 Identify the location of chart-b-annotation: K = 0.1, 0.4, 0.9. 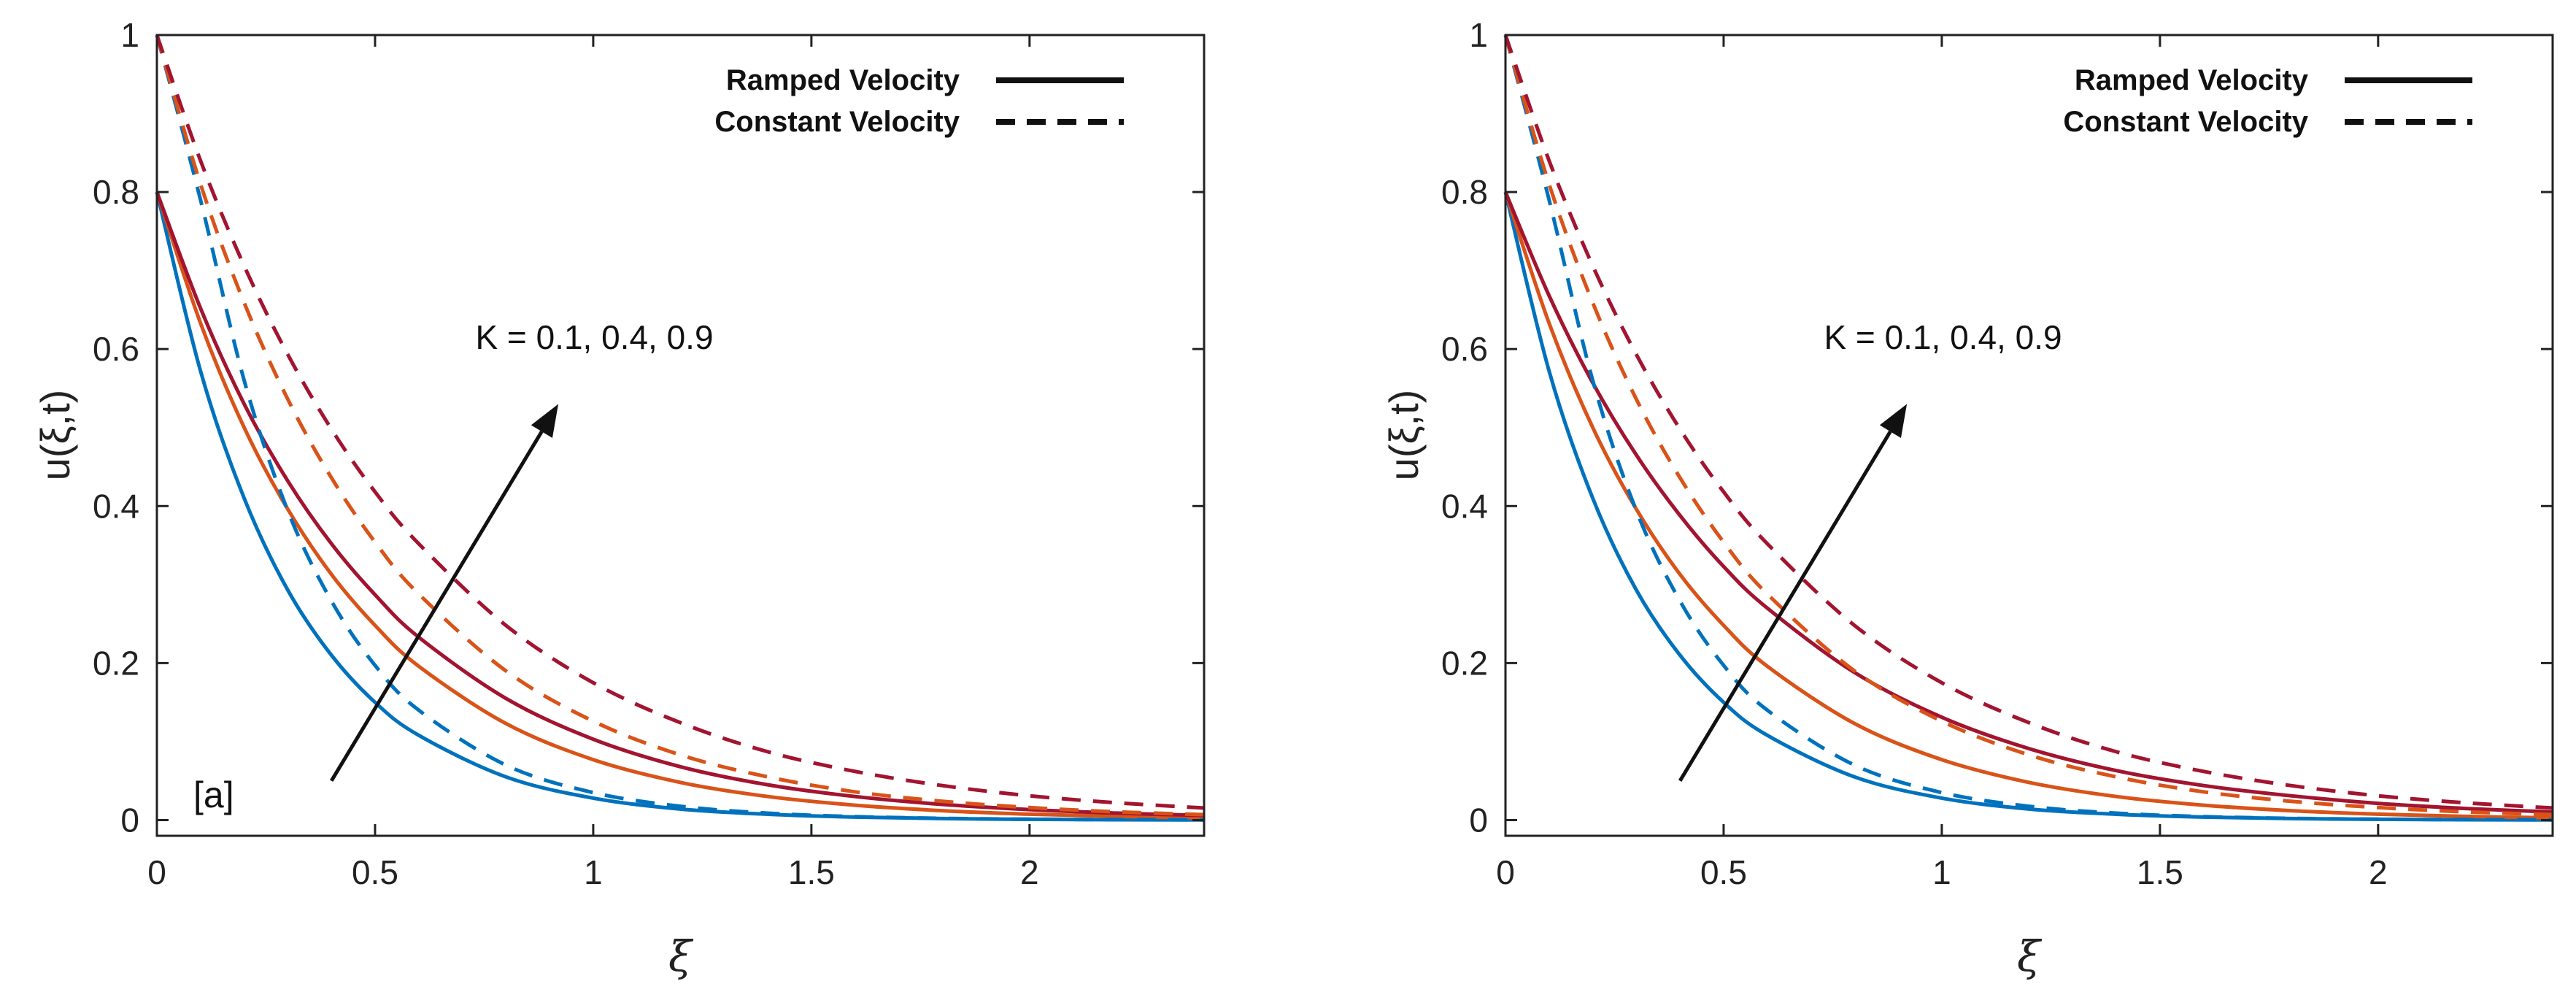
(1870, 550).